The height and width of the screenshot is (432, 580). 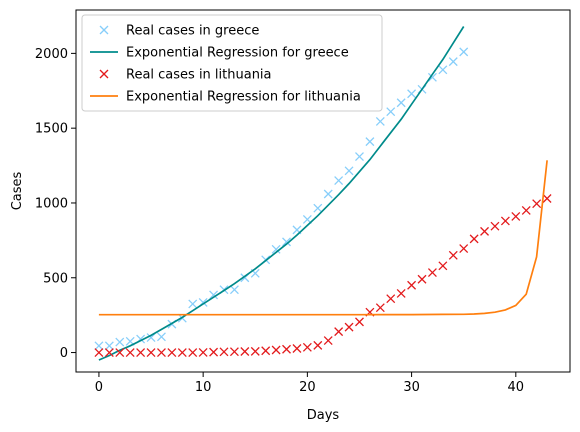 I want to click on y-tick-label: 0, so click(x=64, y=353).